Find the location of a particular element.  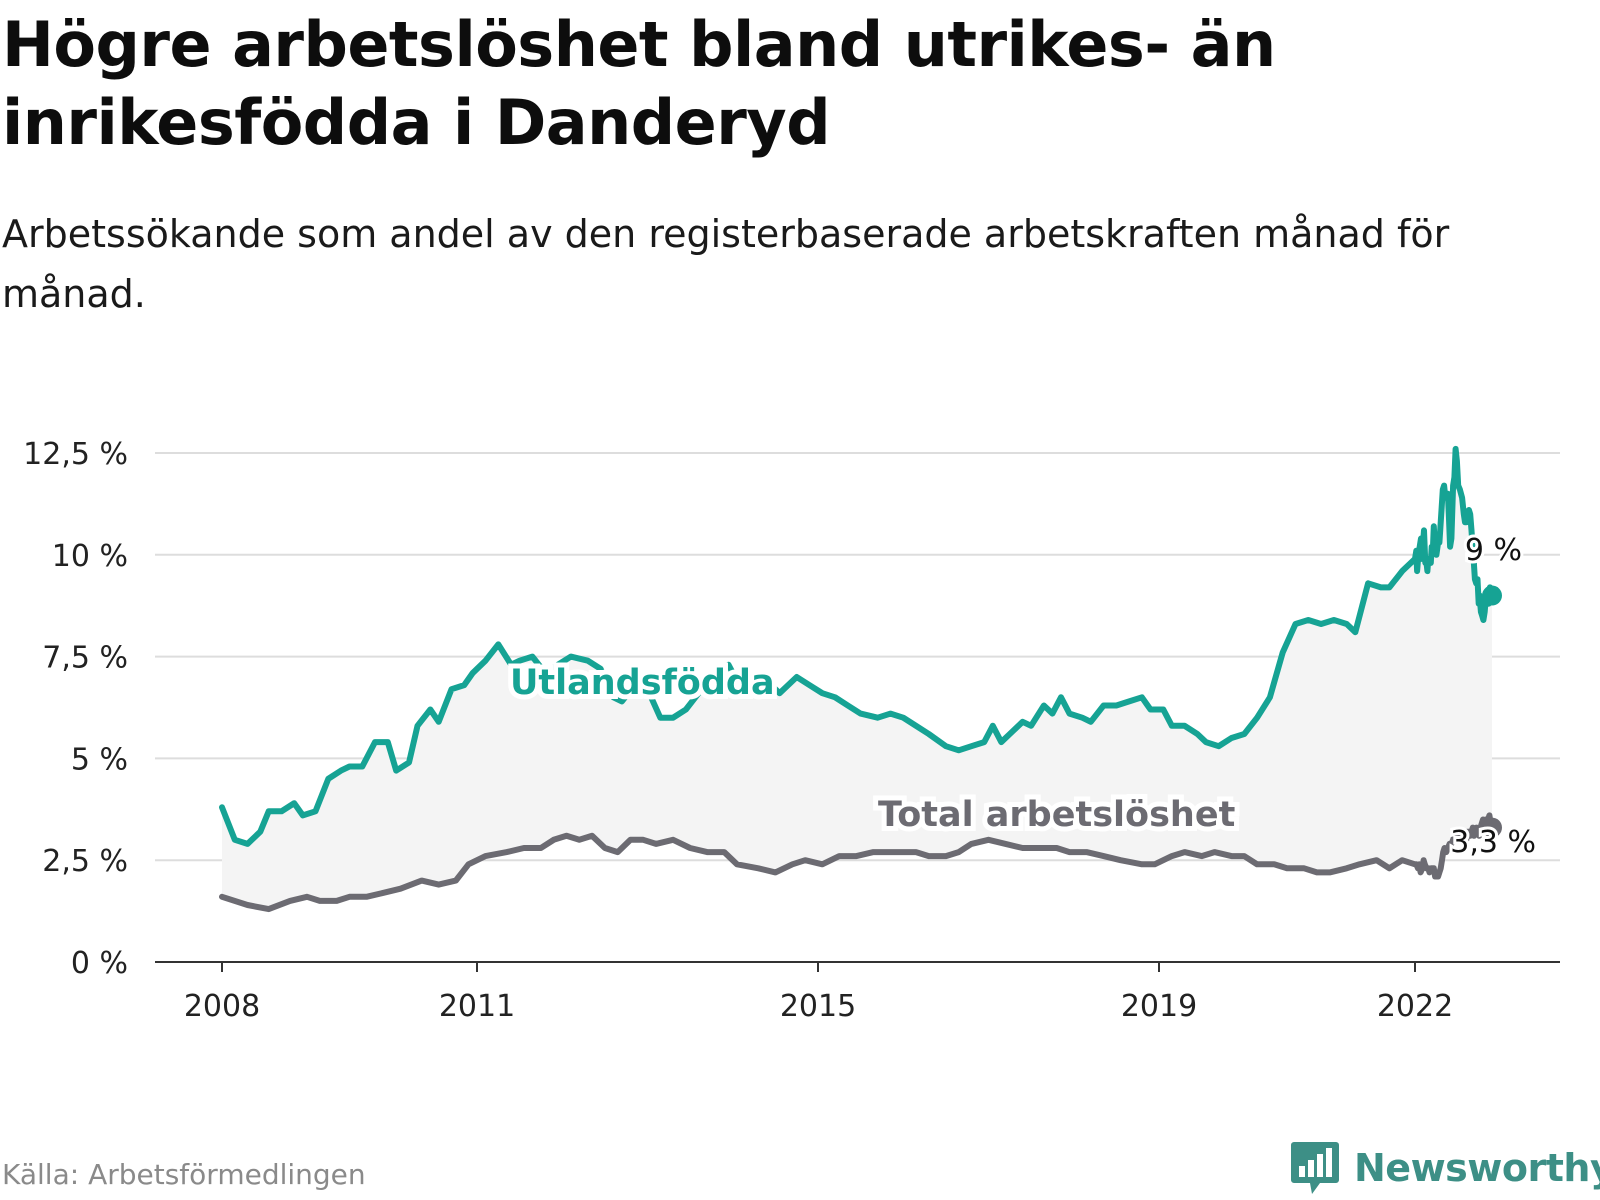

x-tick-label: 2019 is located at coordinates (1159, 1006).